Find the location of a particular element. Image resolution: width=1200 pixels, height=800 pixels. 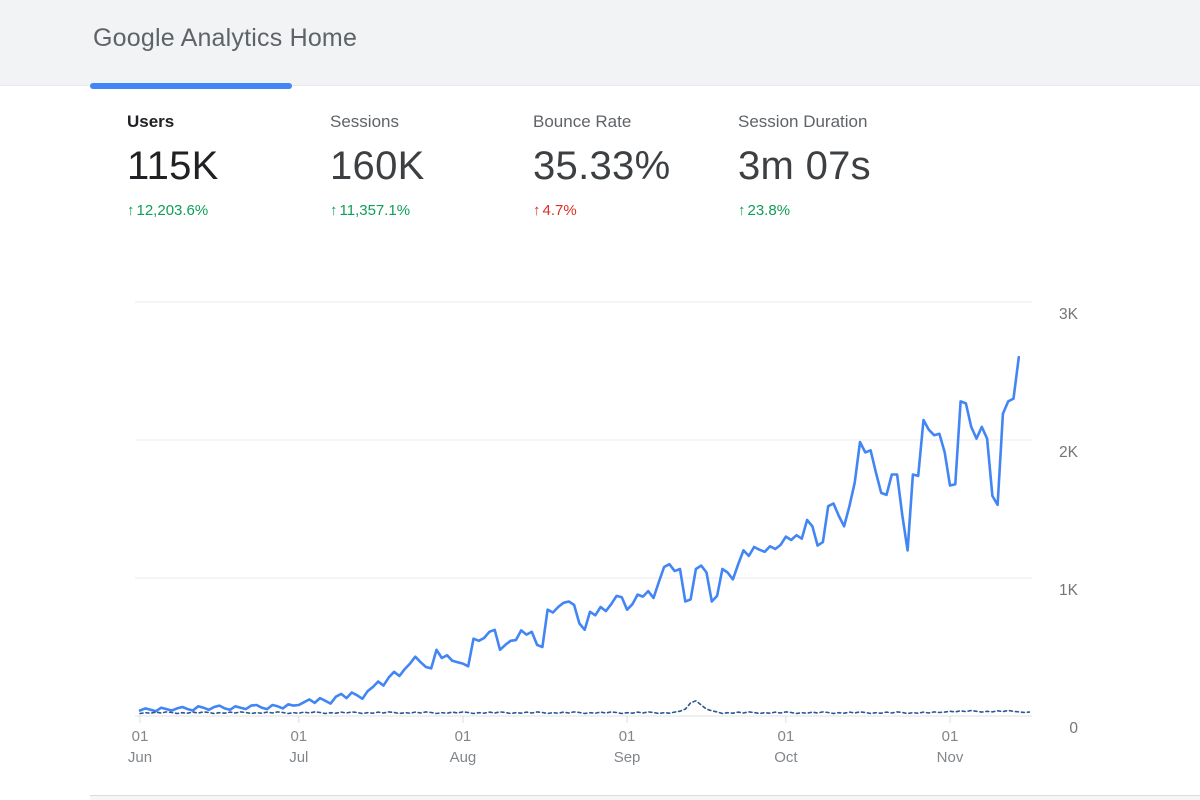

x-axis-label-month: Sep is located at coordinates (627, 757).